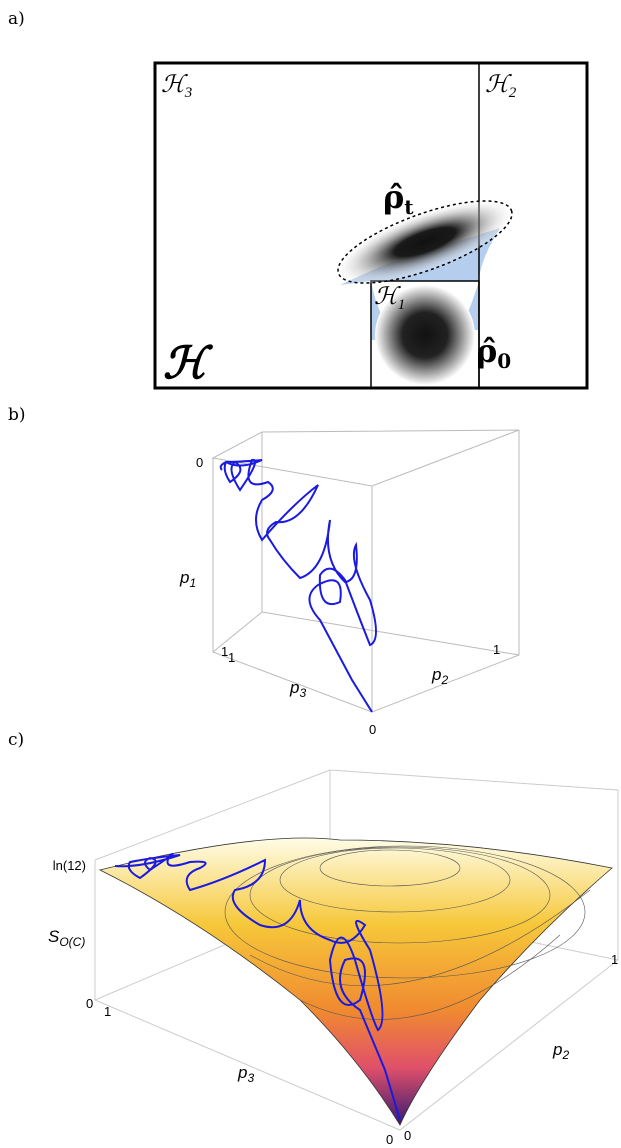 The width and height of the screenshot is (621, 1148). I want to click on state-label: ρ̂0, so click(493, 352).